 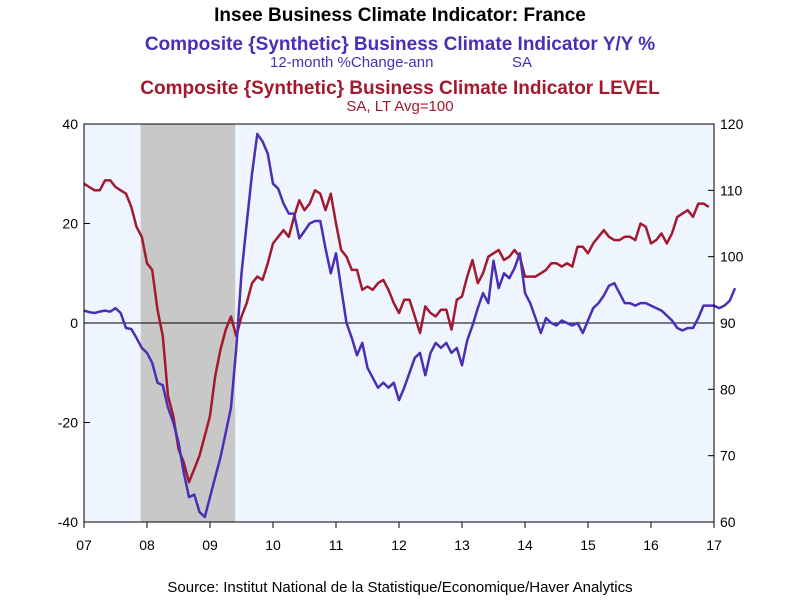 I want to click on right-tick-label: 70, so click(x=728, y=456).